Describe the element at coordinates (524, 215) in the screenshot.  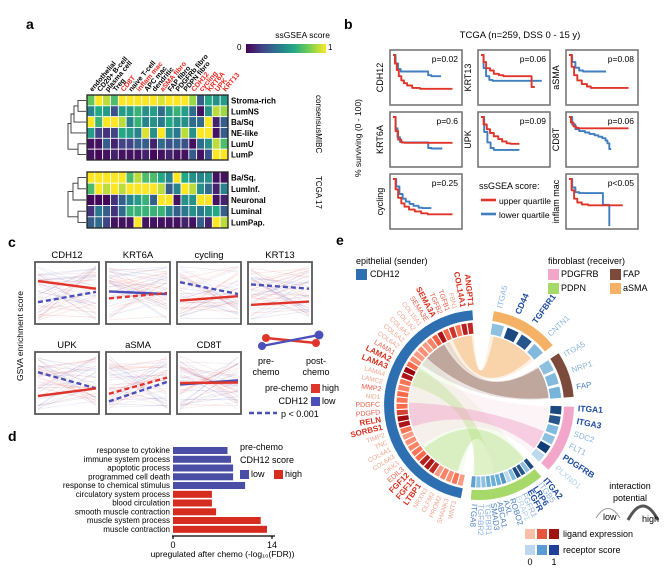
I see `km-legend-lower-label: lower quartile` at that location.